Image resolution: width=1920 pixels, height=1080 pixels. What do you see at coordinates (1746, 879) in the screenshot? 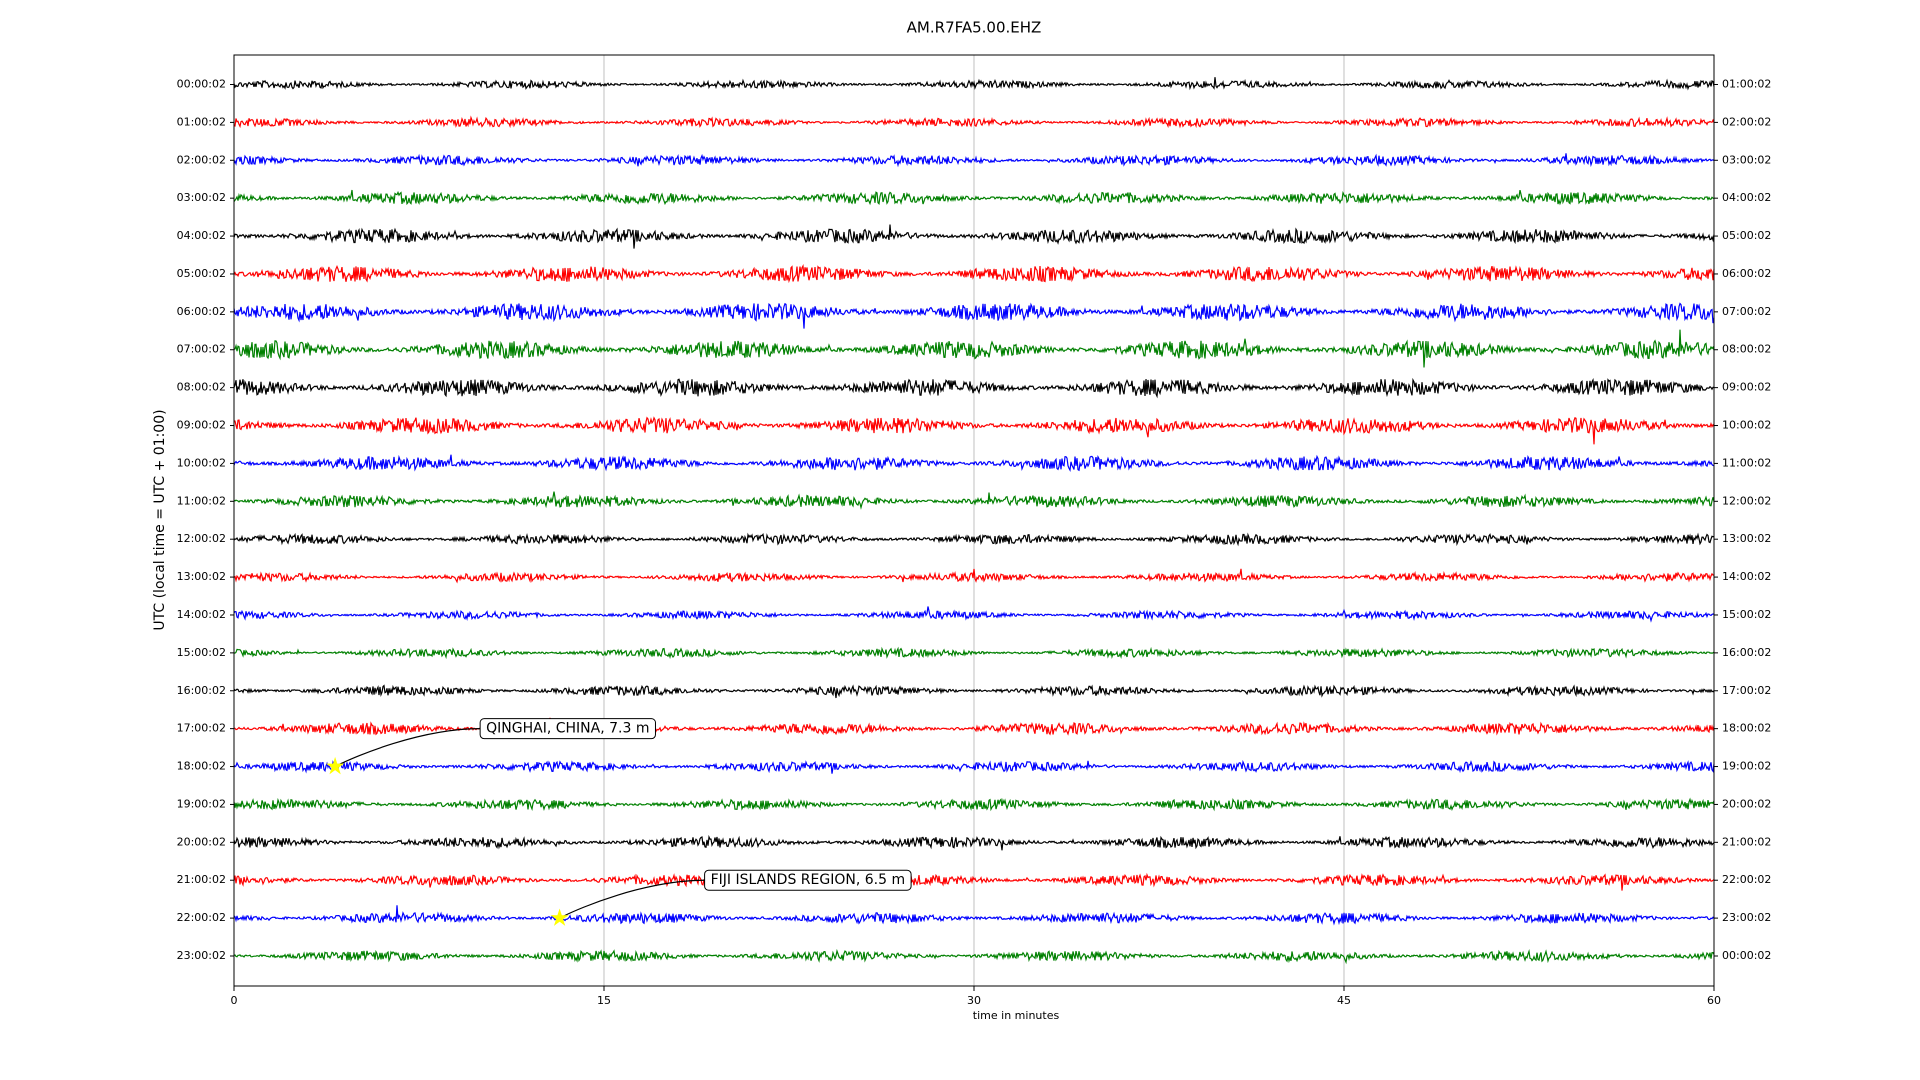
I see `y2-tick-label: 22:00:02` at bounding box center [1746, 879].